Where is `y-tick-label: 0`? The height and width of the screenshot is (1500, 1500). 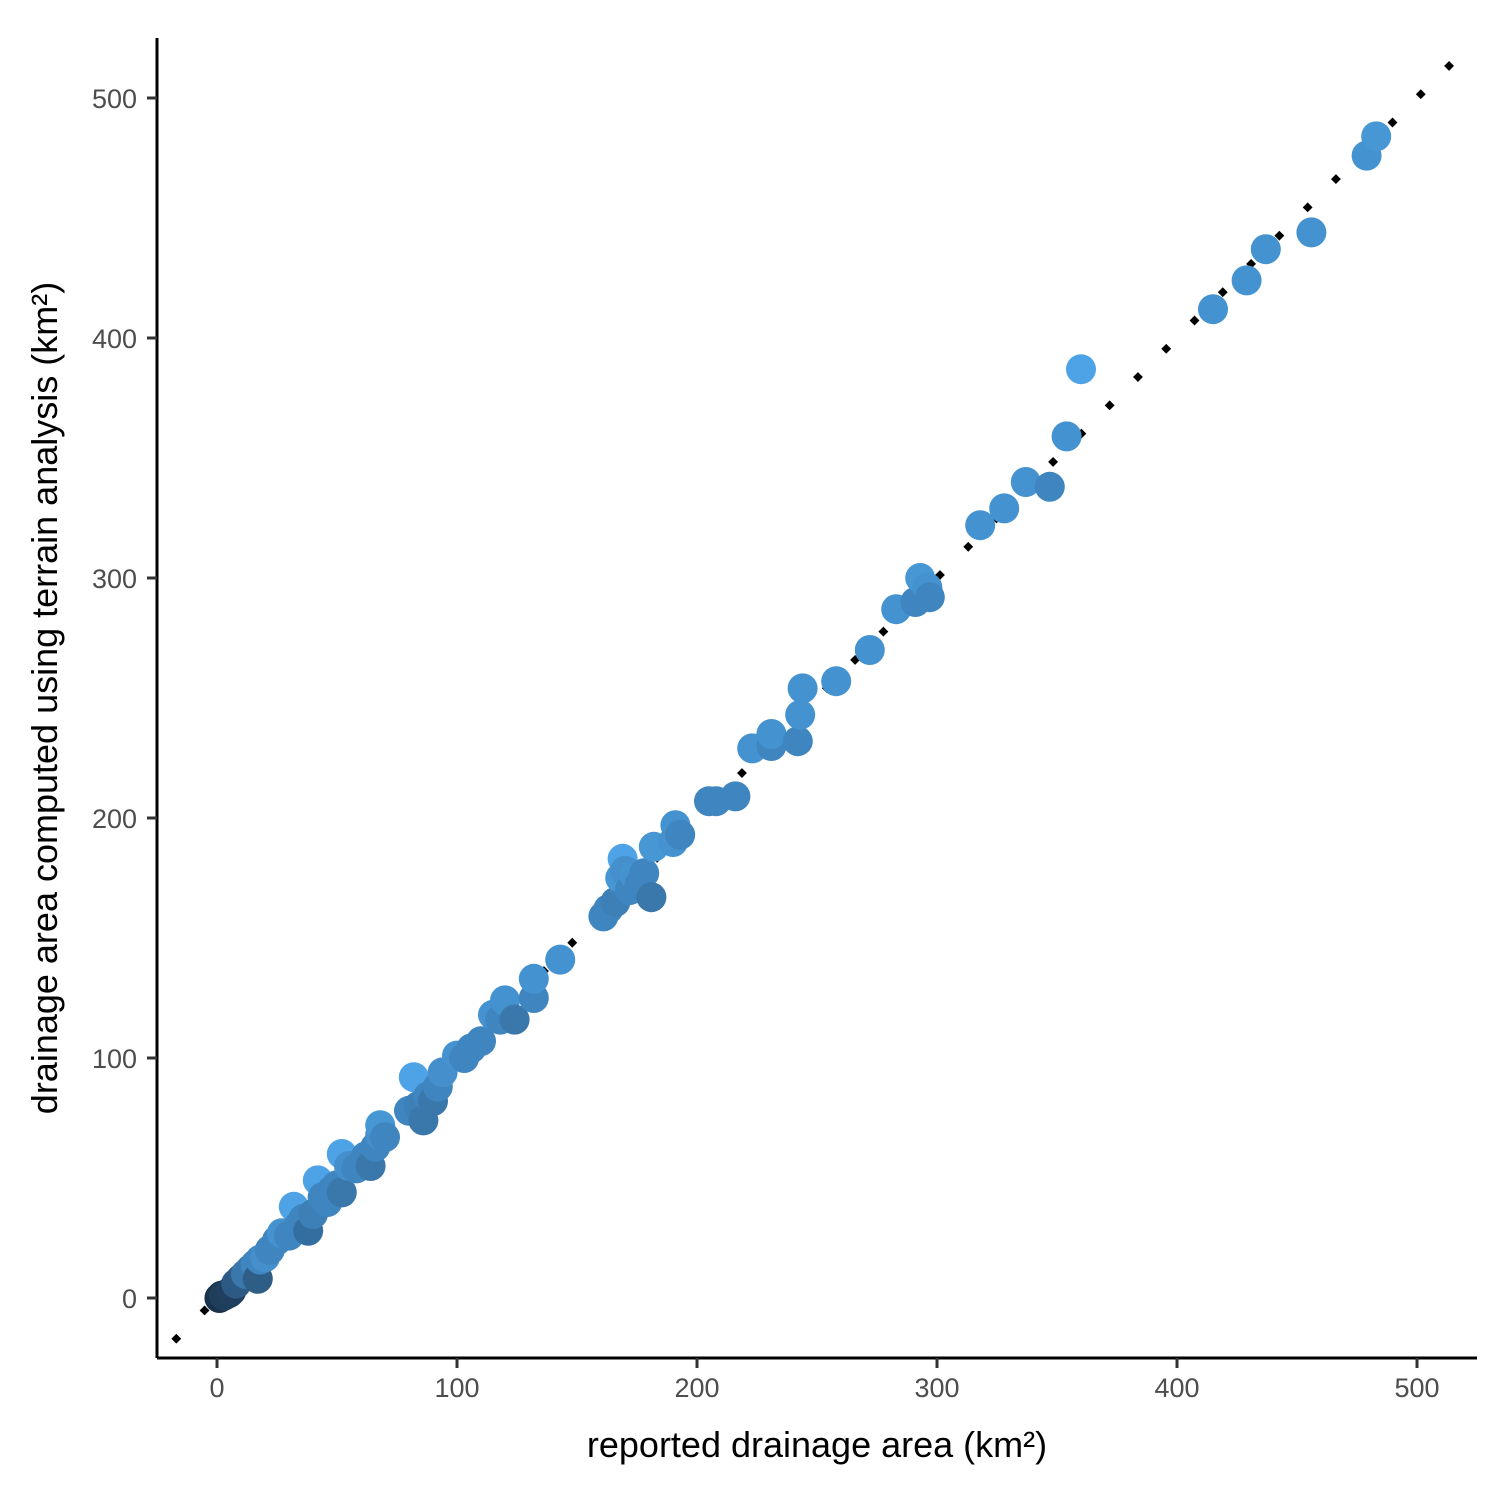 y-tick-label: 0 is located at coordinates (129, 1299).